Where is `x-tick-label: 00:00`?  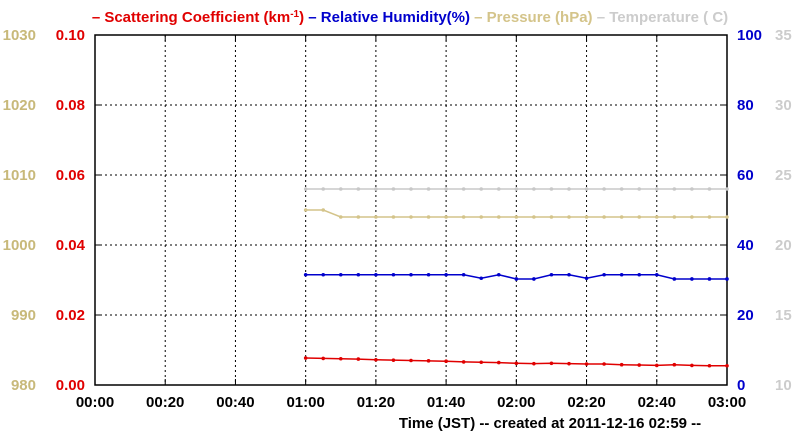 x-tick-label: 00:00 is located at coordinates (95, 402).